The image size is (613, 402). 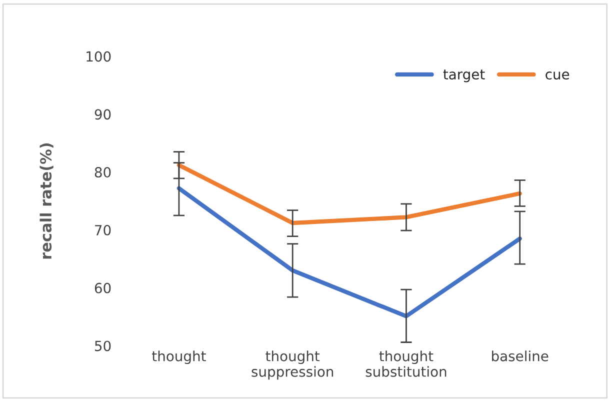 What do you see at coordinates (406, 363) in the screenshot?
I see `x-tick-label: thought substitution` at bounding box center [406, 363].